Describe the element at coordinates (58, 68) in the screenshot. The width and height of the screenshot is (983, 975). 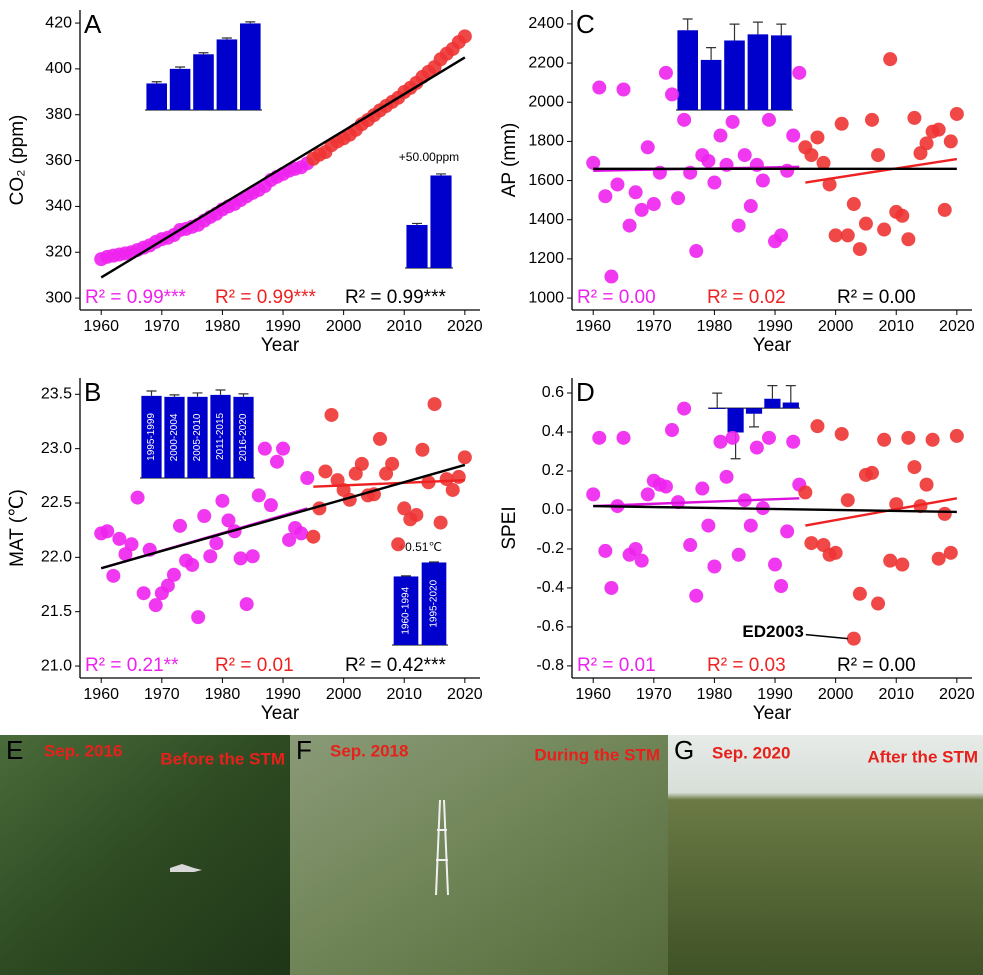
I see `y-tick-label: 400` at that location.